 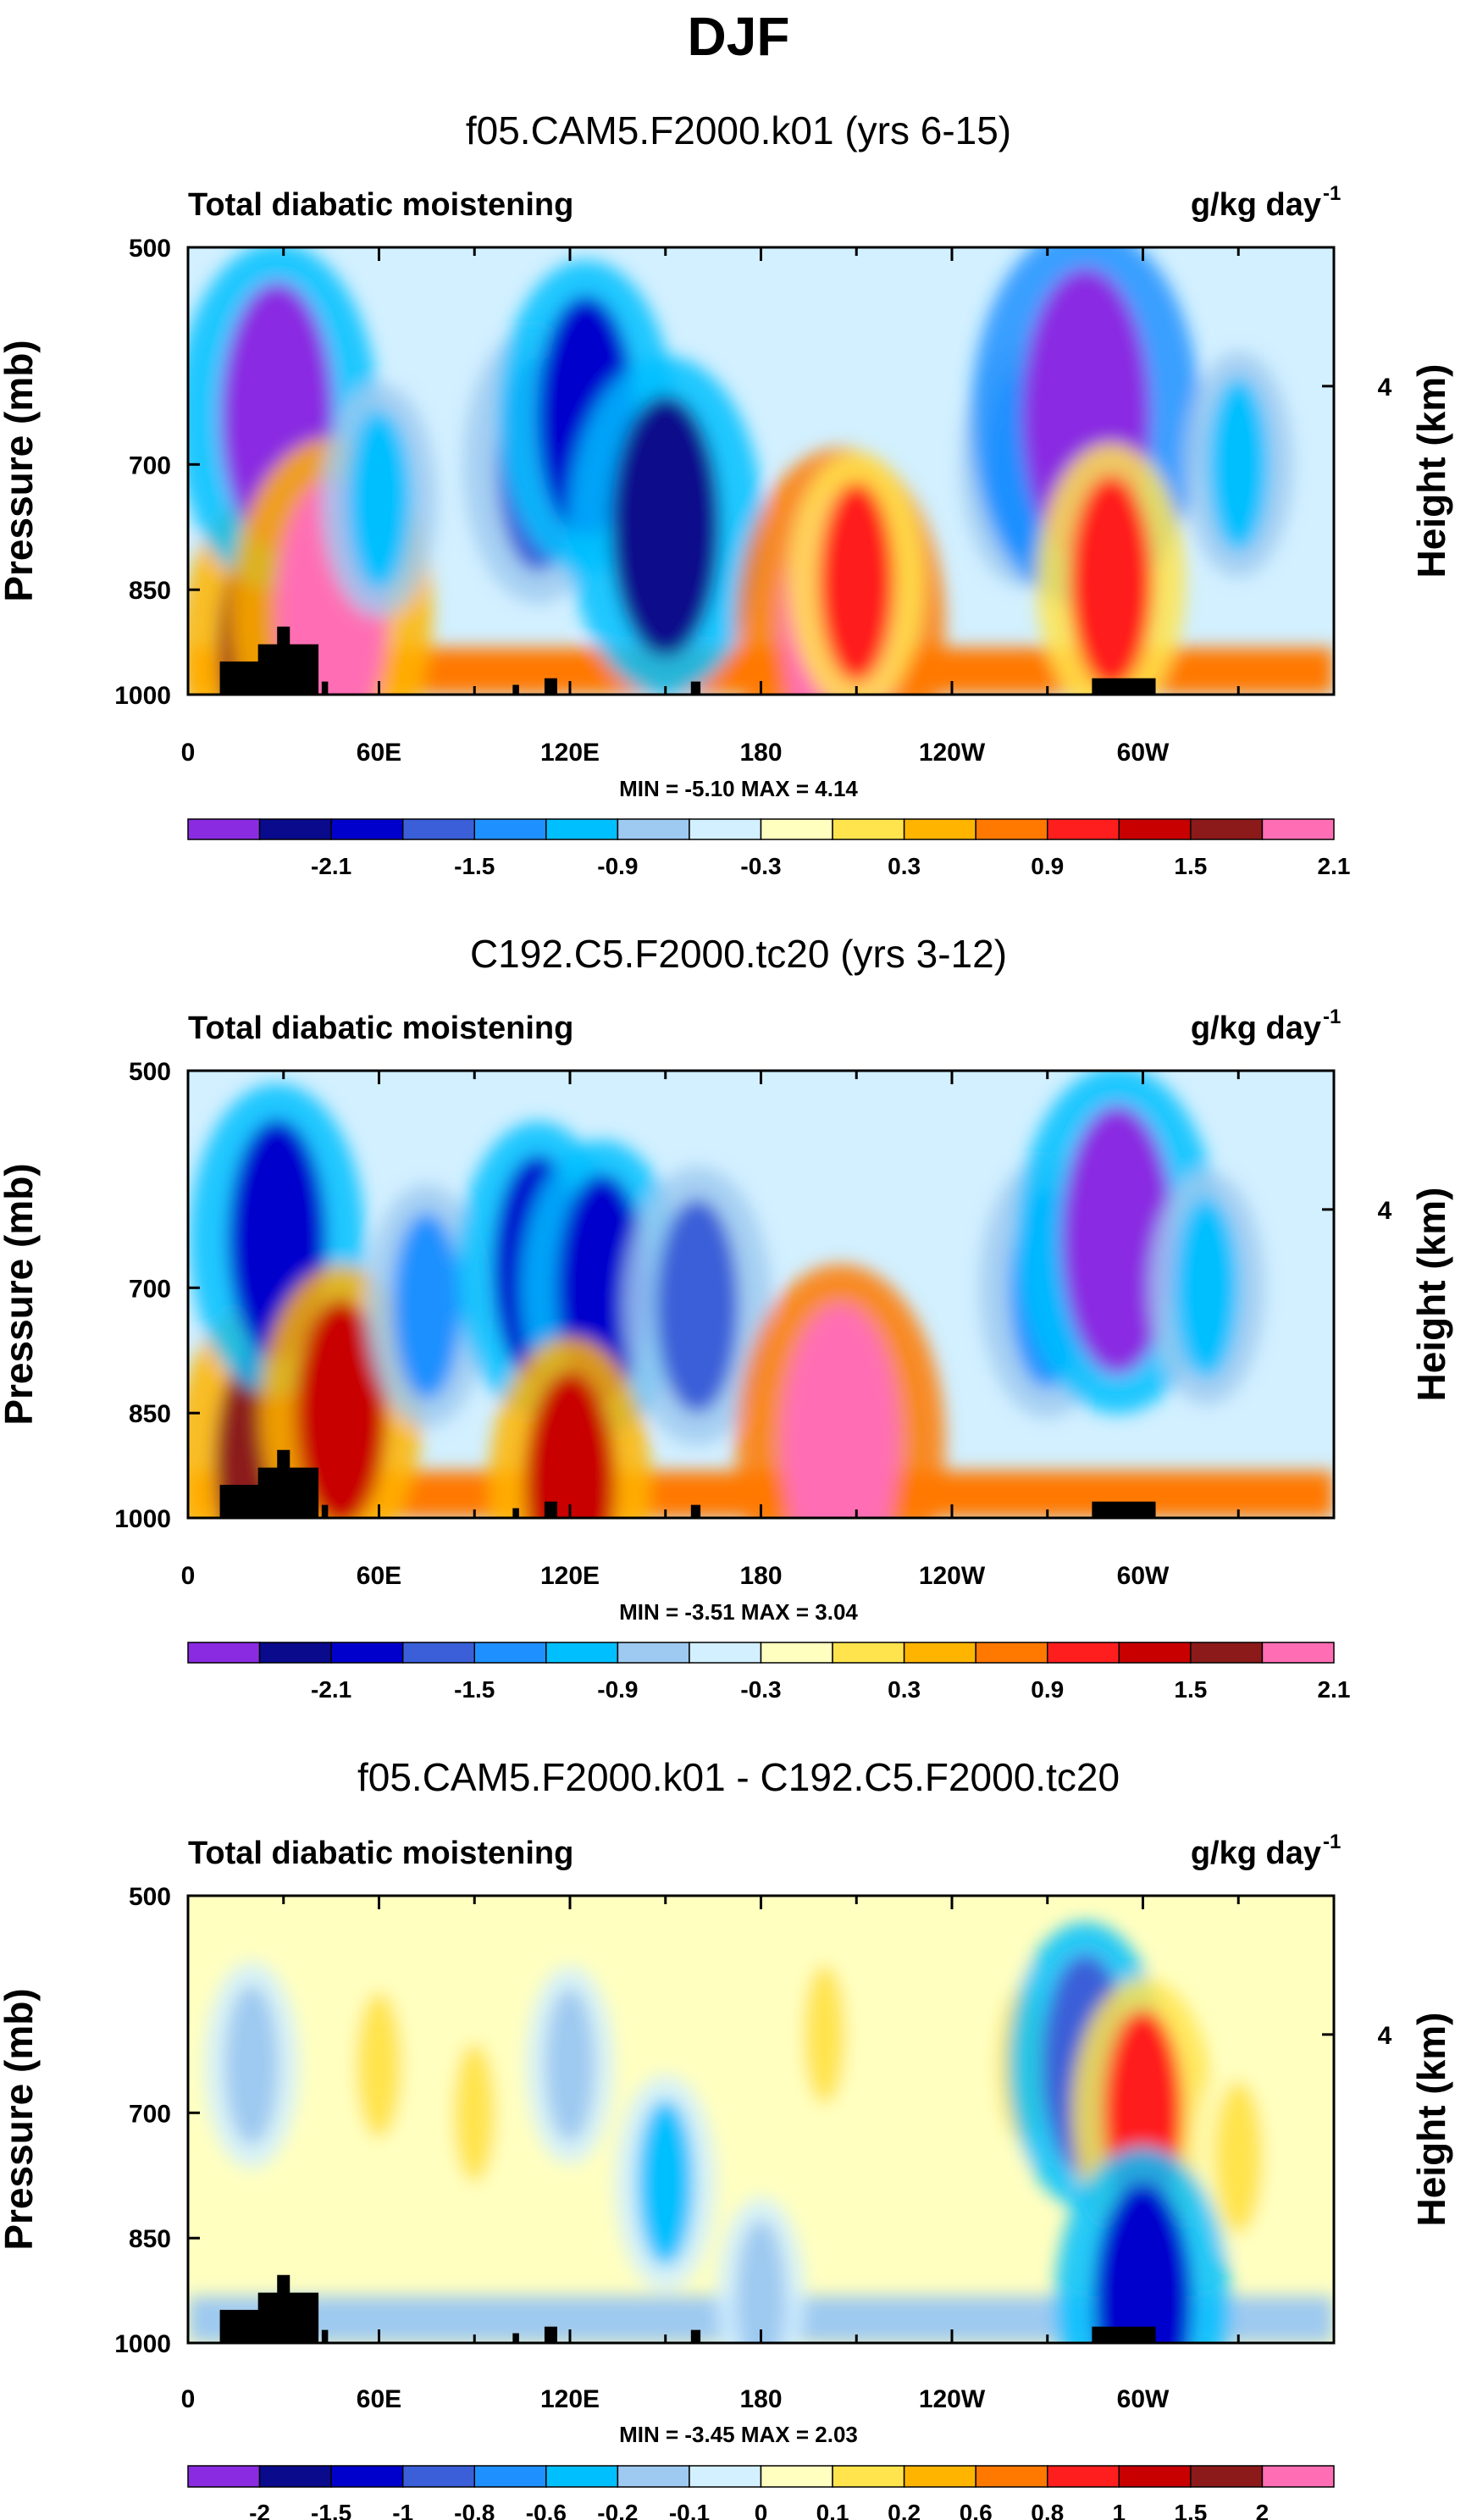 What do you see at coordinates (739, 1777) in the screenshot?
I see `panel-title: f05.CAM5.F2000.k01 - C192.C5.F2000.tc20` at bounding box center [739, 1777].